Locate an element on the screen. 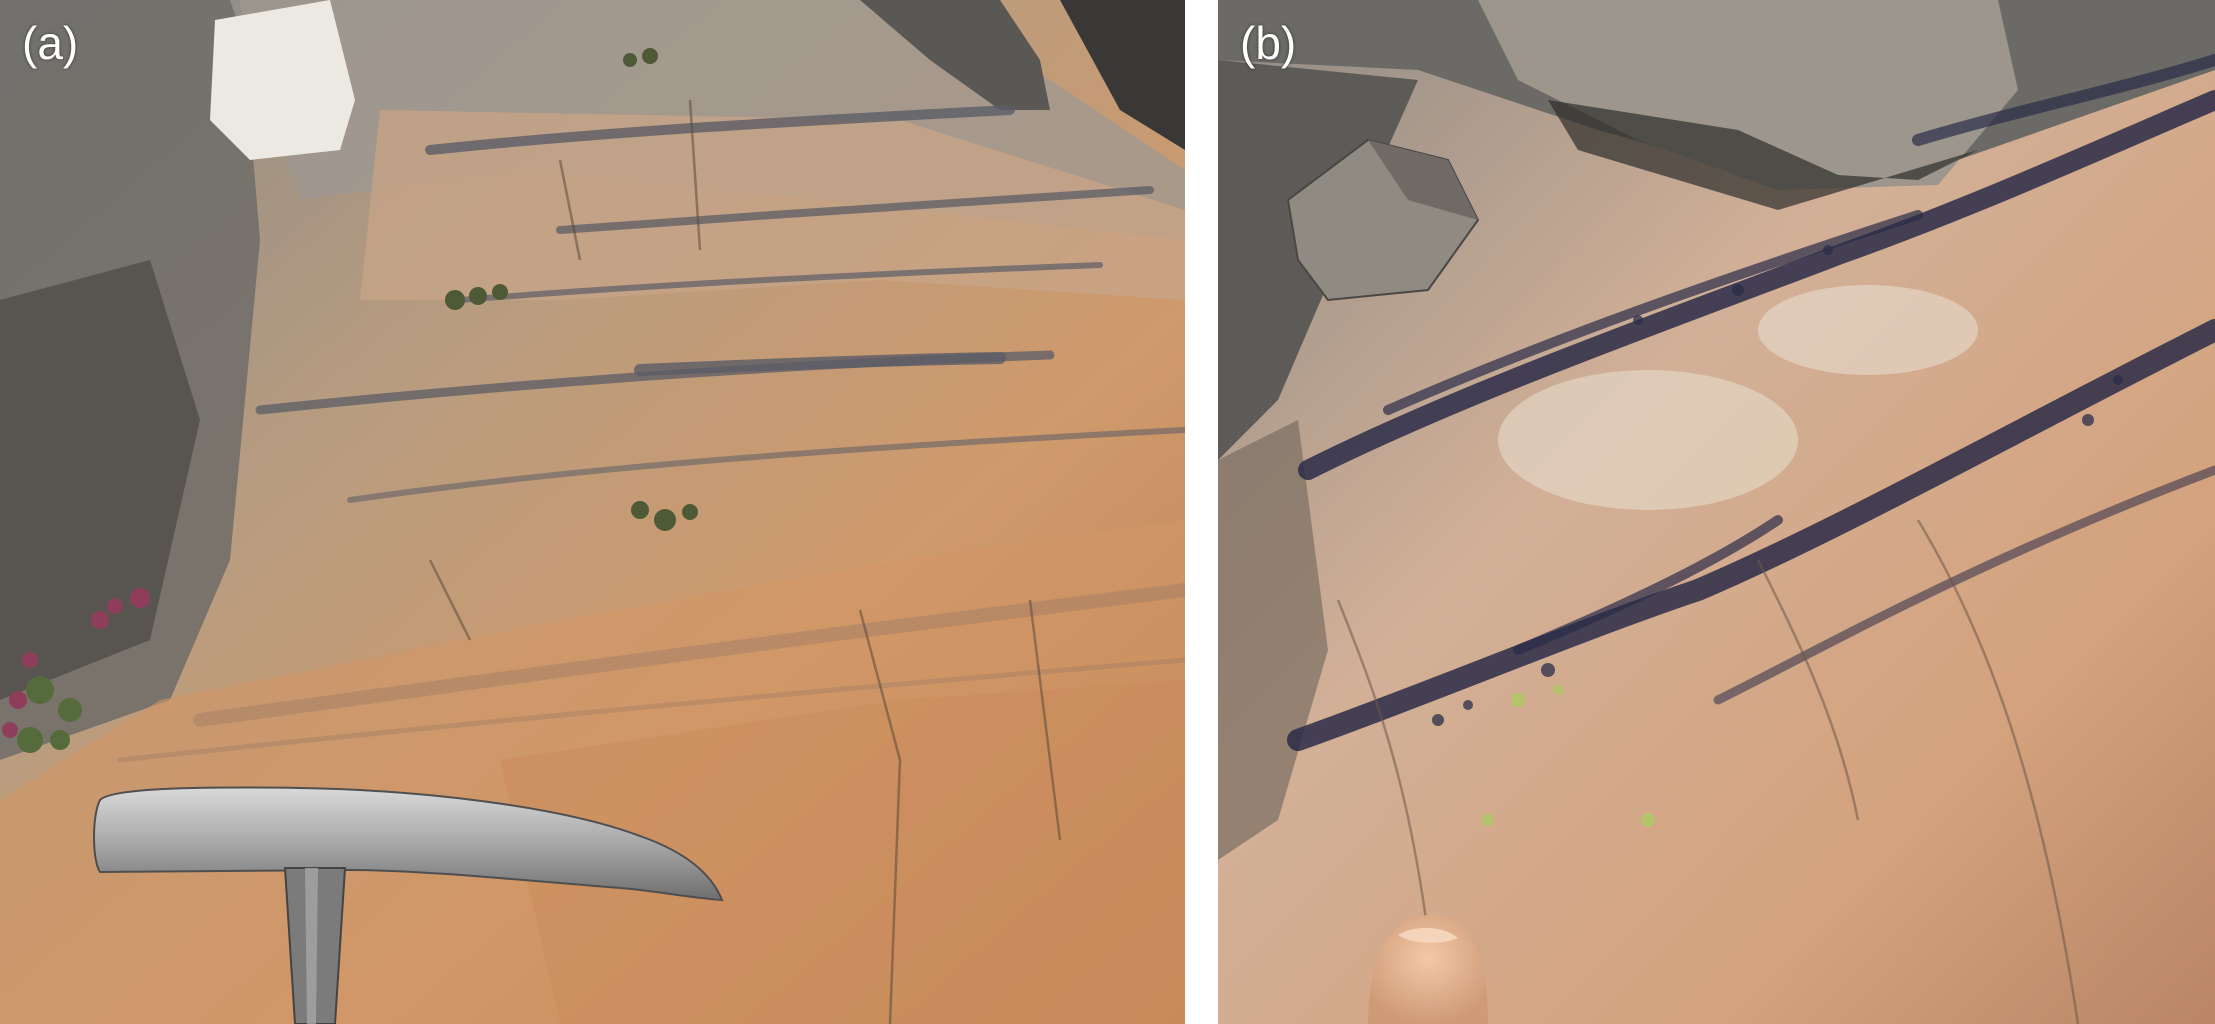 The width and height of the screenshot is (2215, 1024). rock-hammer is located at coordinates (408, 905).